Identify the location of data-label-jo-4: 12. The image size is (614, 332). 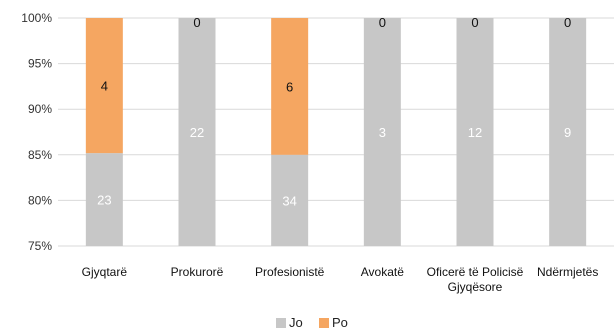
(475, 132).